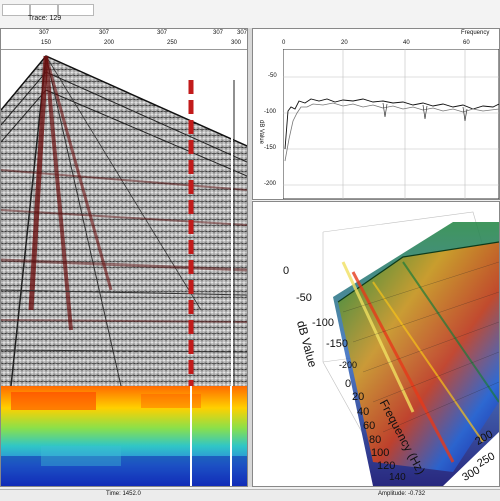  Describe the element at coordinates (76, 10) in the screenshot. I see `mode-dropdown` at that location.